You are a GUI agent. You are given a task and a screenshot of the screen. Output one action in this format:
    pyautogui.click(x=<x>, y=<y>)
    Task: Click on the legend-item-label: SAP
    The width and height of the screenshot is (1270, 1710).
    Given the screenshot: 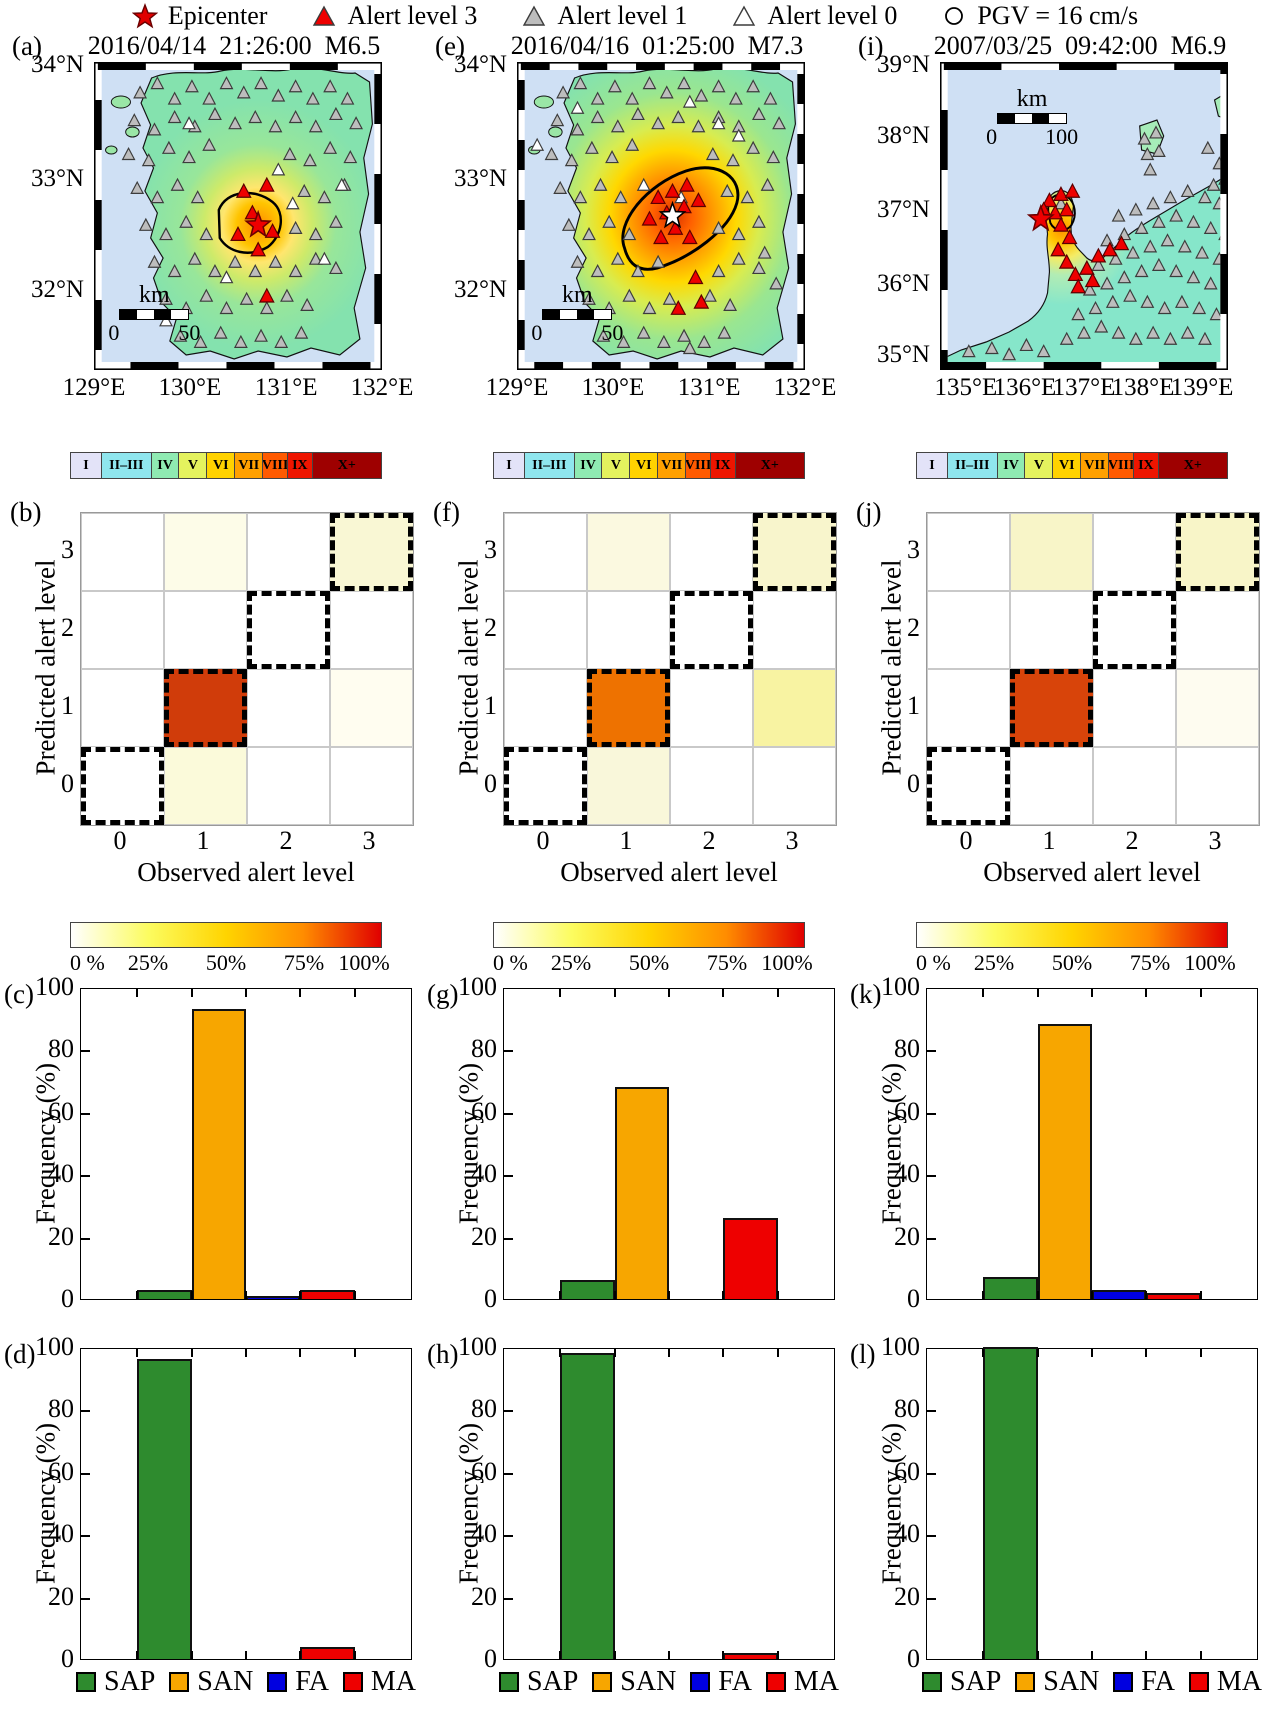 What is the action you would take?
    pyautogui.click(x=976, y=1681)
    